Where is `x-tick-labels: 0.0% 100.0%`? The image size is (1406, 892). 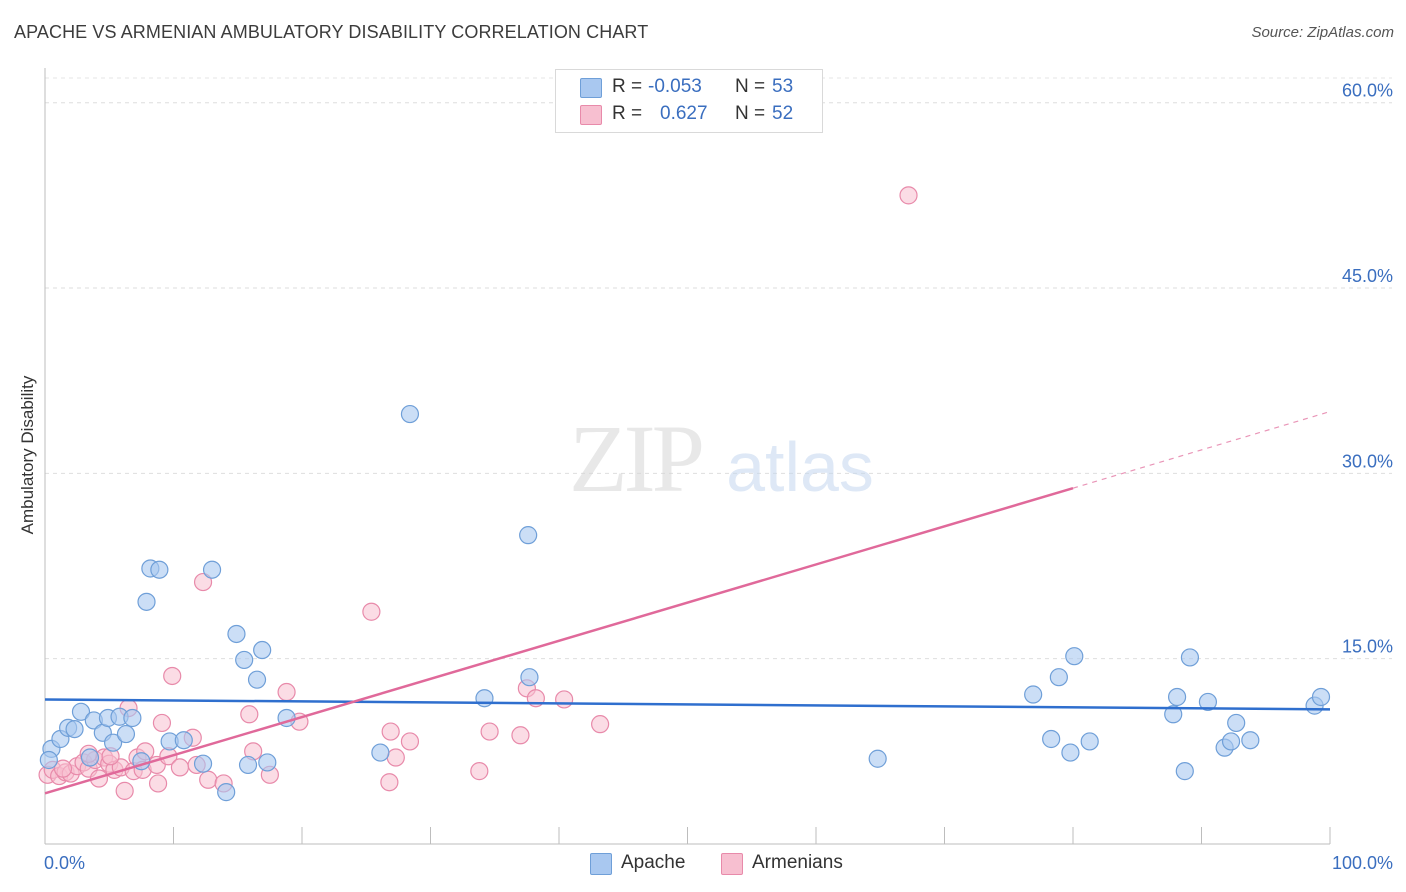 x-tick-labels: 0.0% 100.0% is located at coordinates (718, 863).